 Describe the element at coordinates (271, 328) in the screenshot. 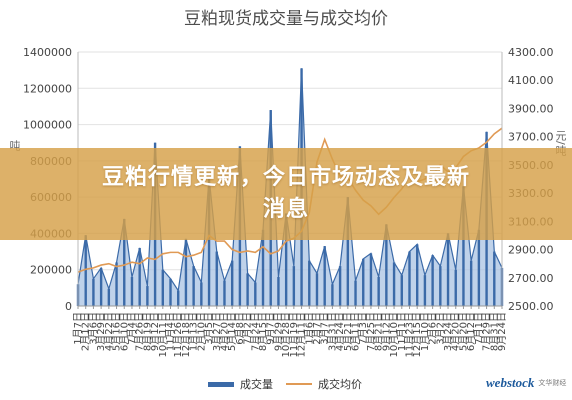

I see `x-tick-label: 9月7日` at that location.